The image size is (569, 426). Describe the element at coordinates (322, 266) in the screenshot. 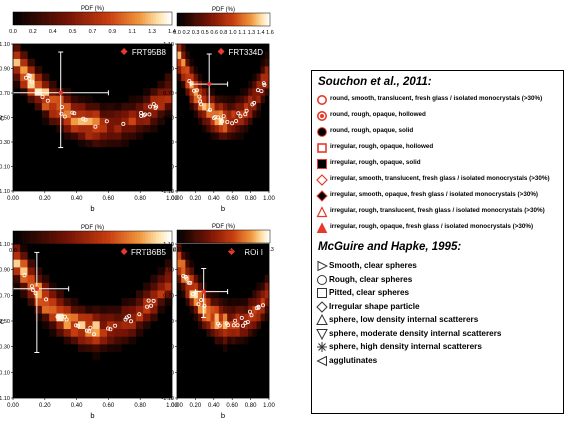

I see `triangle-right-open-icon` at that location.